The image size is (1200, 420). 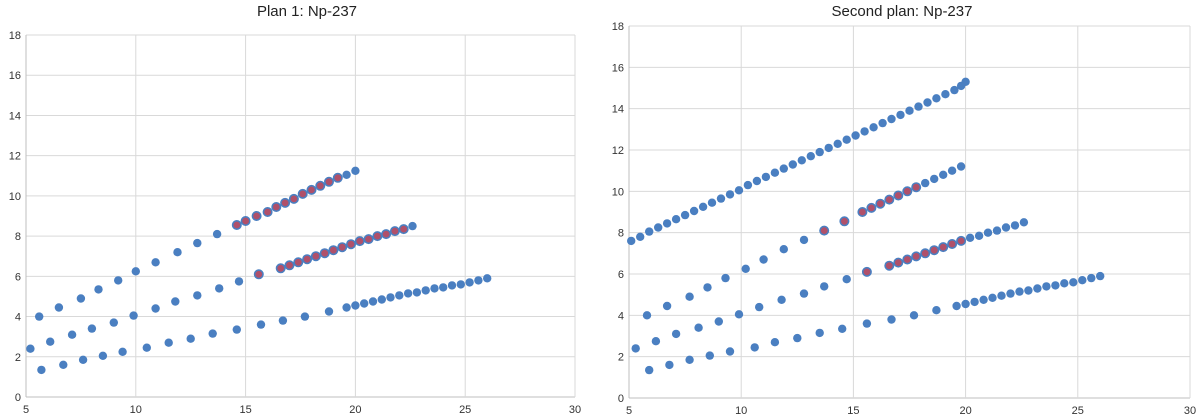 I want to click on y-tick-label: 2, so click(x=18, y=358).